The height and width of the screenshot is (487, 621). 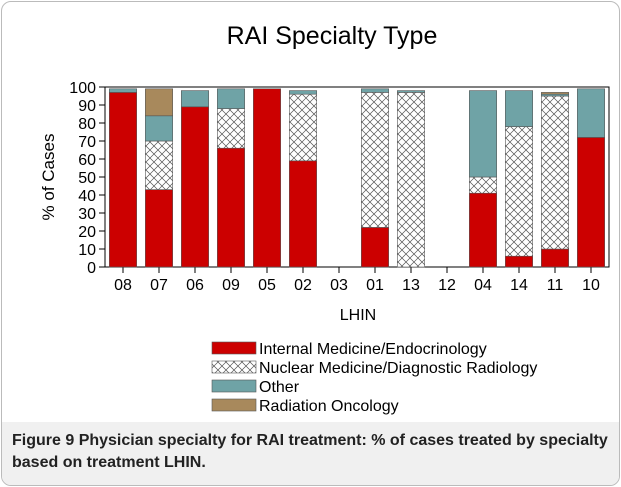 I want to click on x-tick-label: 05, so click(x=267, y=285).